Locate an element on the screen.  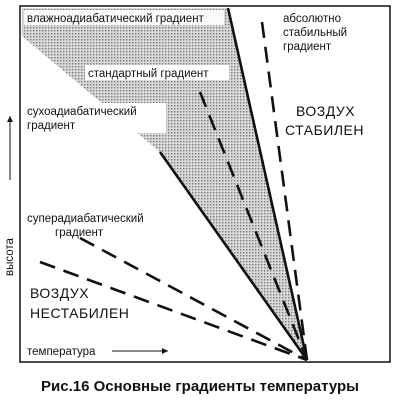
x-axis-label: температура is located at coordinates (61, 352).